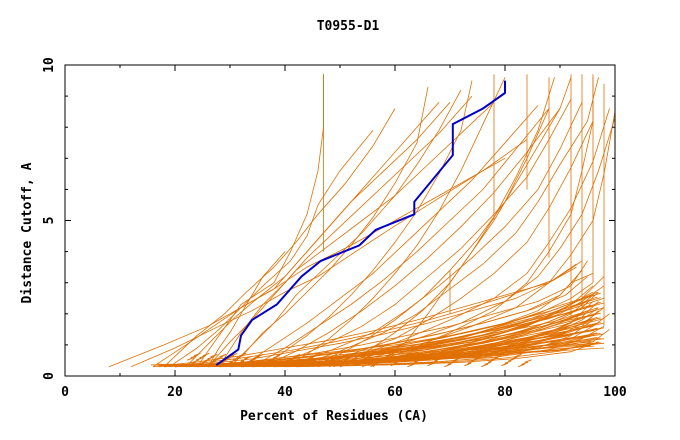 The width and height of the screenshot is (680, 440). Describe the element at coordinates (27, 232) in the screenshot. I see `y-axis-label: Distance Cutoff, A` at that location.